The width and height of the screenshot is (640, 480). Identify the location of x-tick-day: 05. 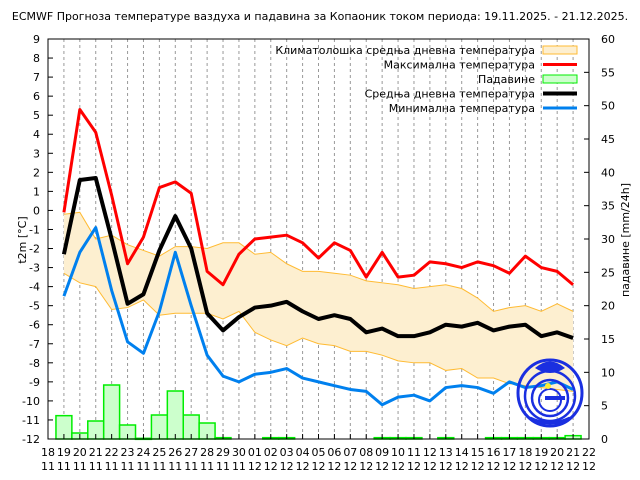
(319, 452).